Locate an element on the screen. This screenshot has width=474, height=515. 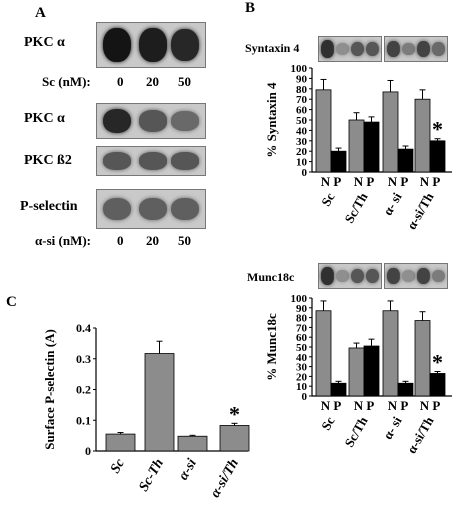
western-blot-syntaxin-4-left is located at coordinates (350, 49).